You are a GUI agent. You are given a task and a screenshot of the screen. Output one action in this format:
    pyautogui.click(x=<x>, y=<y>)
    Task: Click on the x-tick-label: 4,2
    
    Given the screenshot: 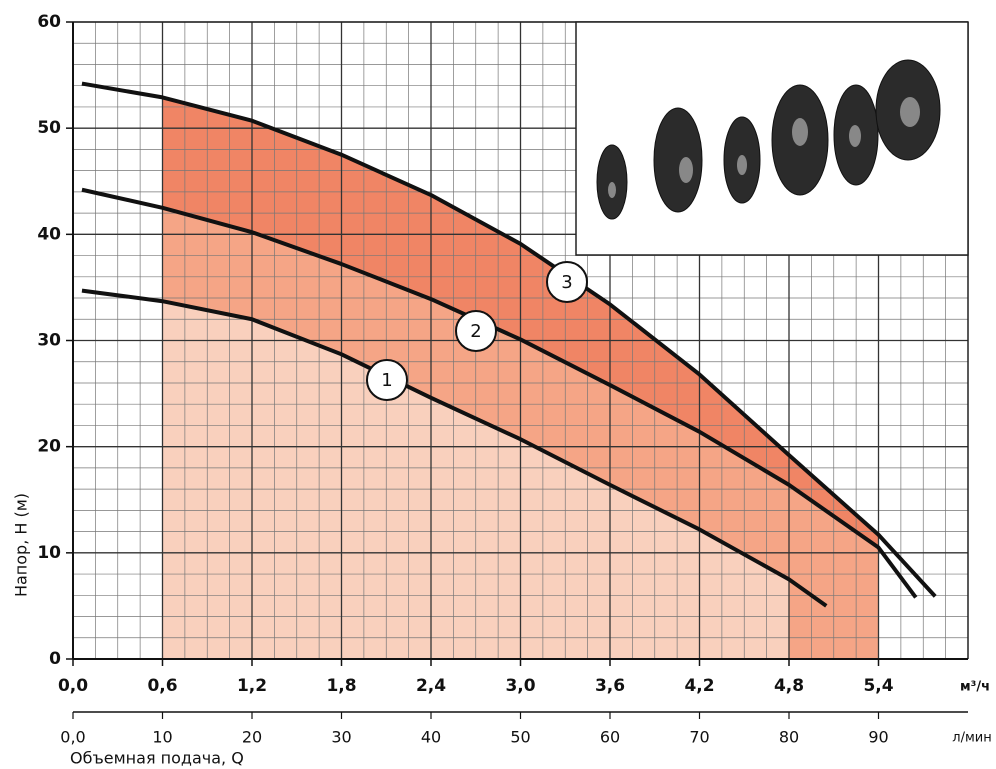 What is the action you would take?
    pyautogui.click(x=699, y=686)
    